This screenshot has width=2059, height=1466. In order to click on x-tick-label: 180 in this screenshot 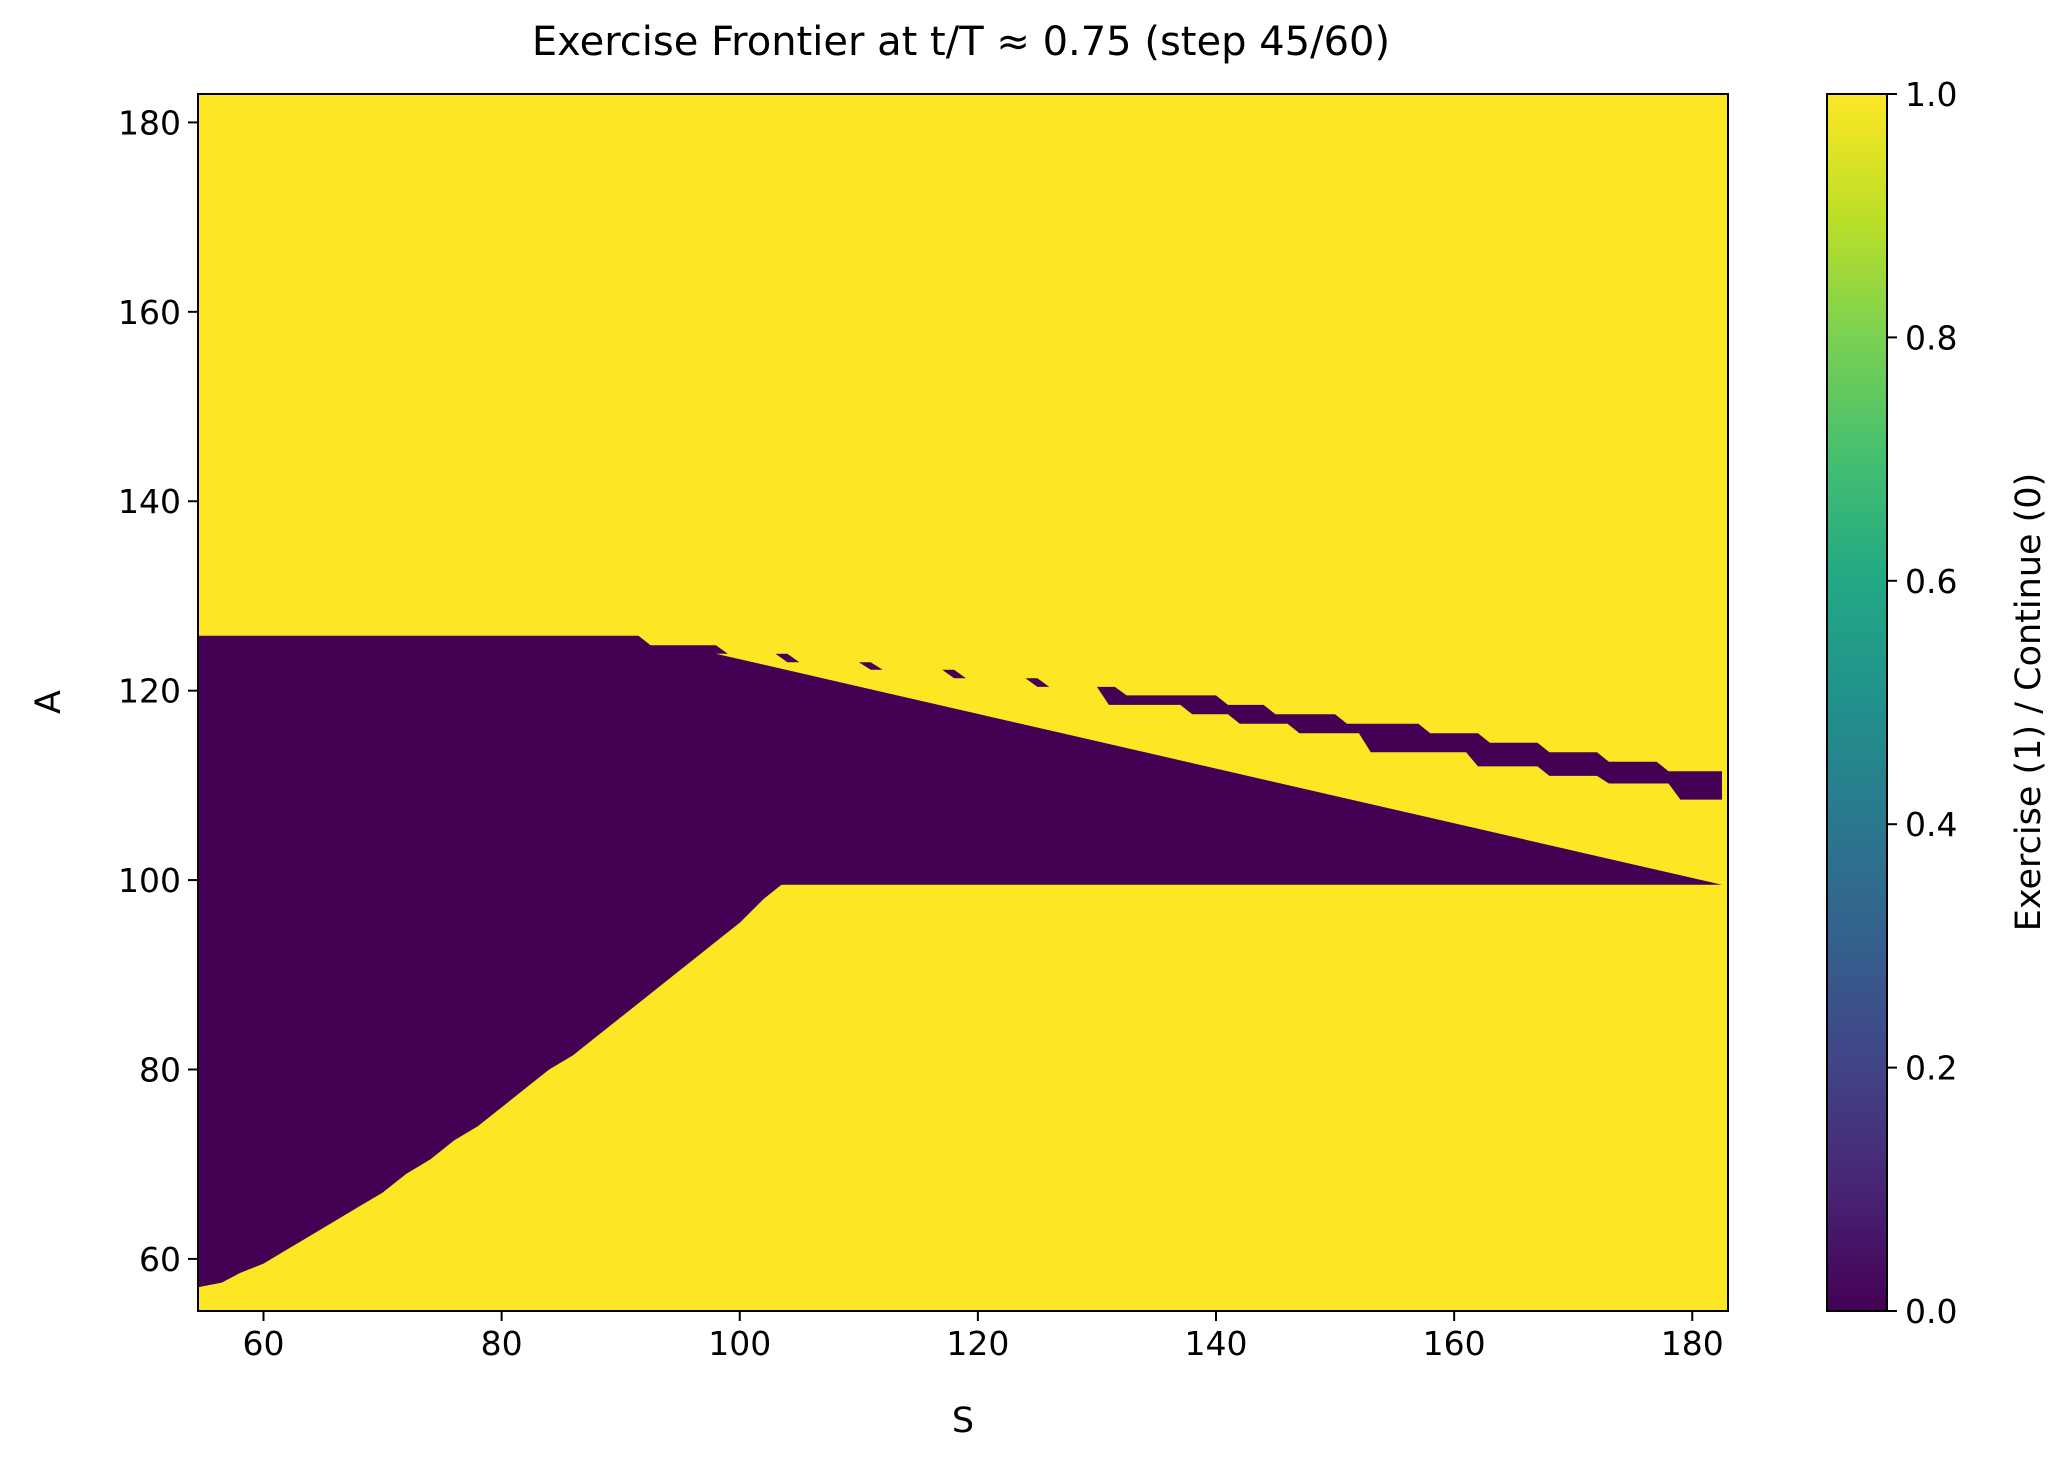, I will do `click(1692, 1343)`.